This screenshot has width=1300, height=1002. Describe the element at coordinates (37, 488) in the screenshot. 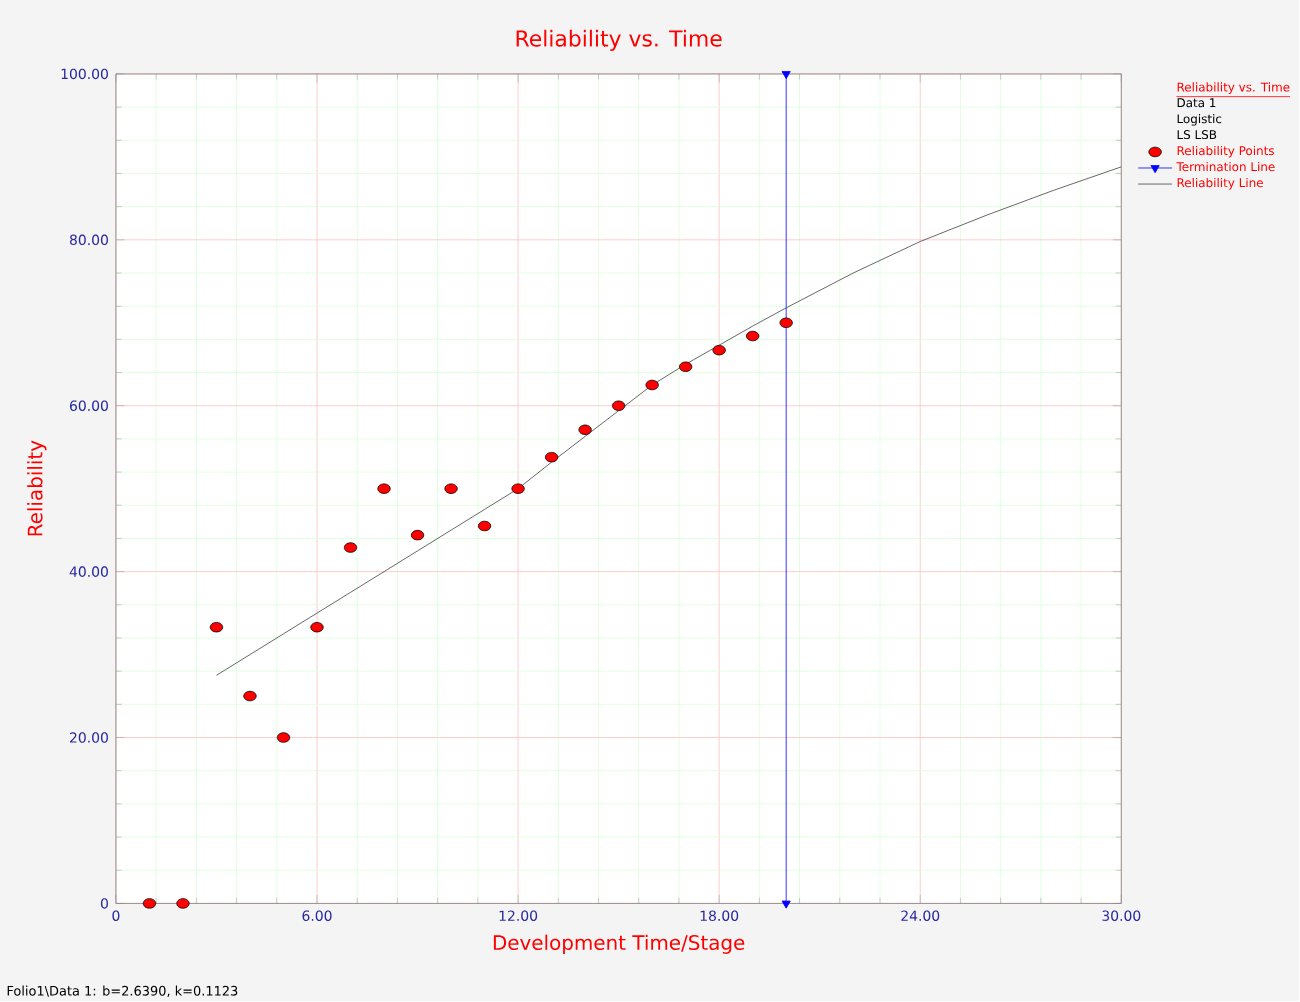

I see `y-axis-title: Reliability` at that location.